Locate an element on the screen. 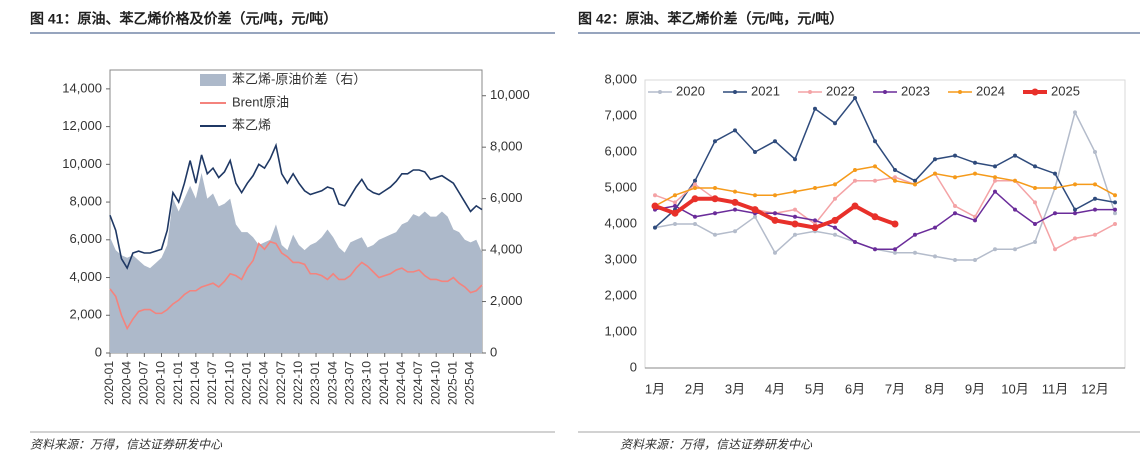 This screenshot has height=462, width=1145. x-tick-label: 2025-04 is located at coordinates (470, 383).